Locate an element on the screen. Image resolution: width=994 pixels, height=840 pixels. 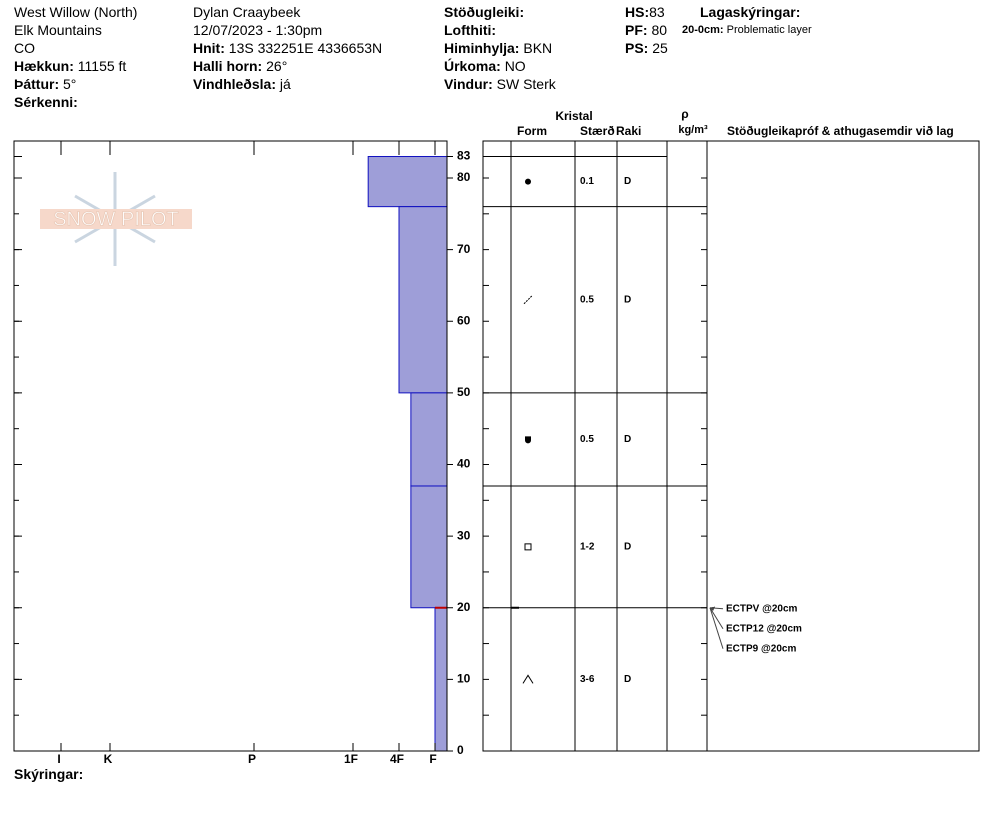
depth-tick-label: 20 is located at coordinates (464, 607).